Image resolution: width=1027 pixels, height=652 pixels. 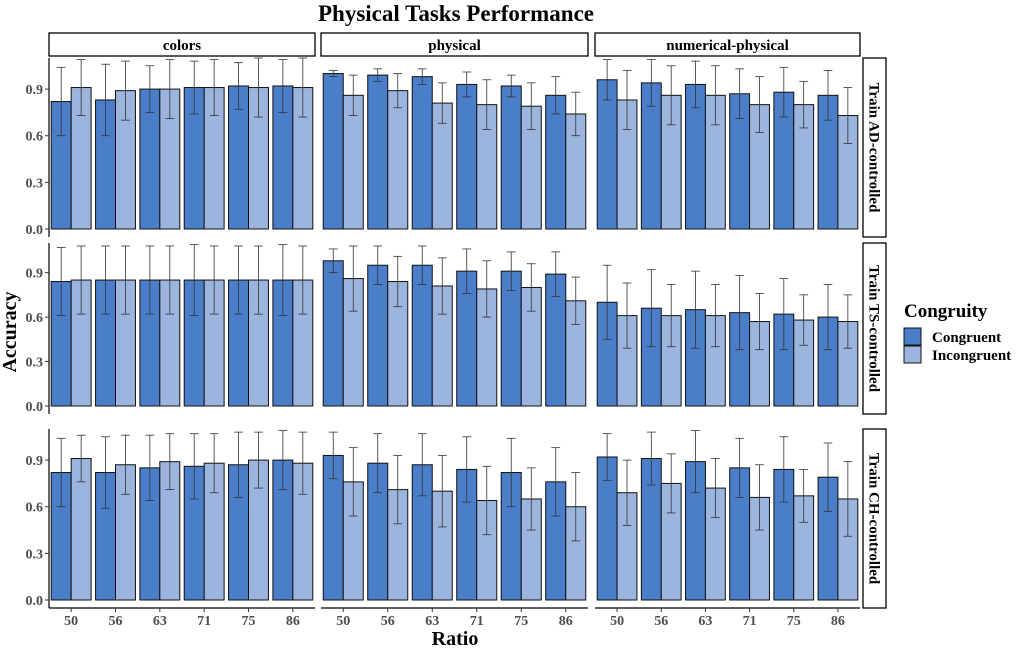 What do you see at coordinates (946, 311) in the screenshot?
I see `legend-title: Congruity` at bounding box center [946, 311].